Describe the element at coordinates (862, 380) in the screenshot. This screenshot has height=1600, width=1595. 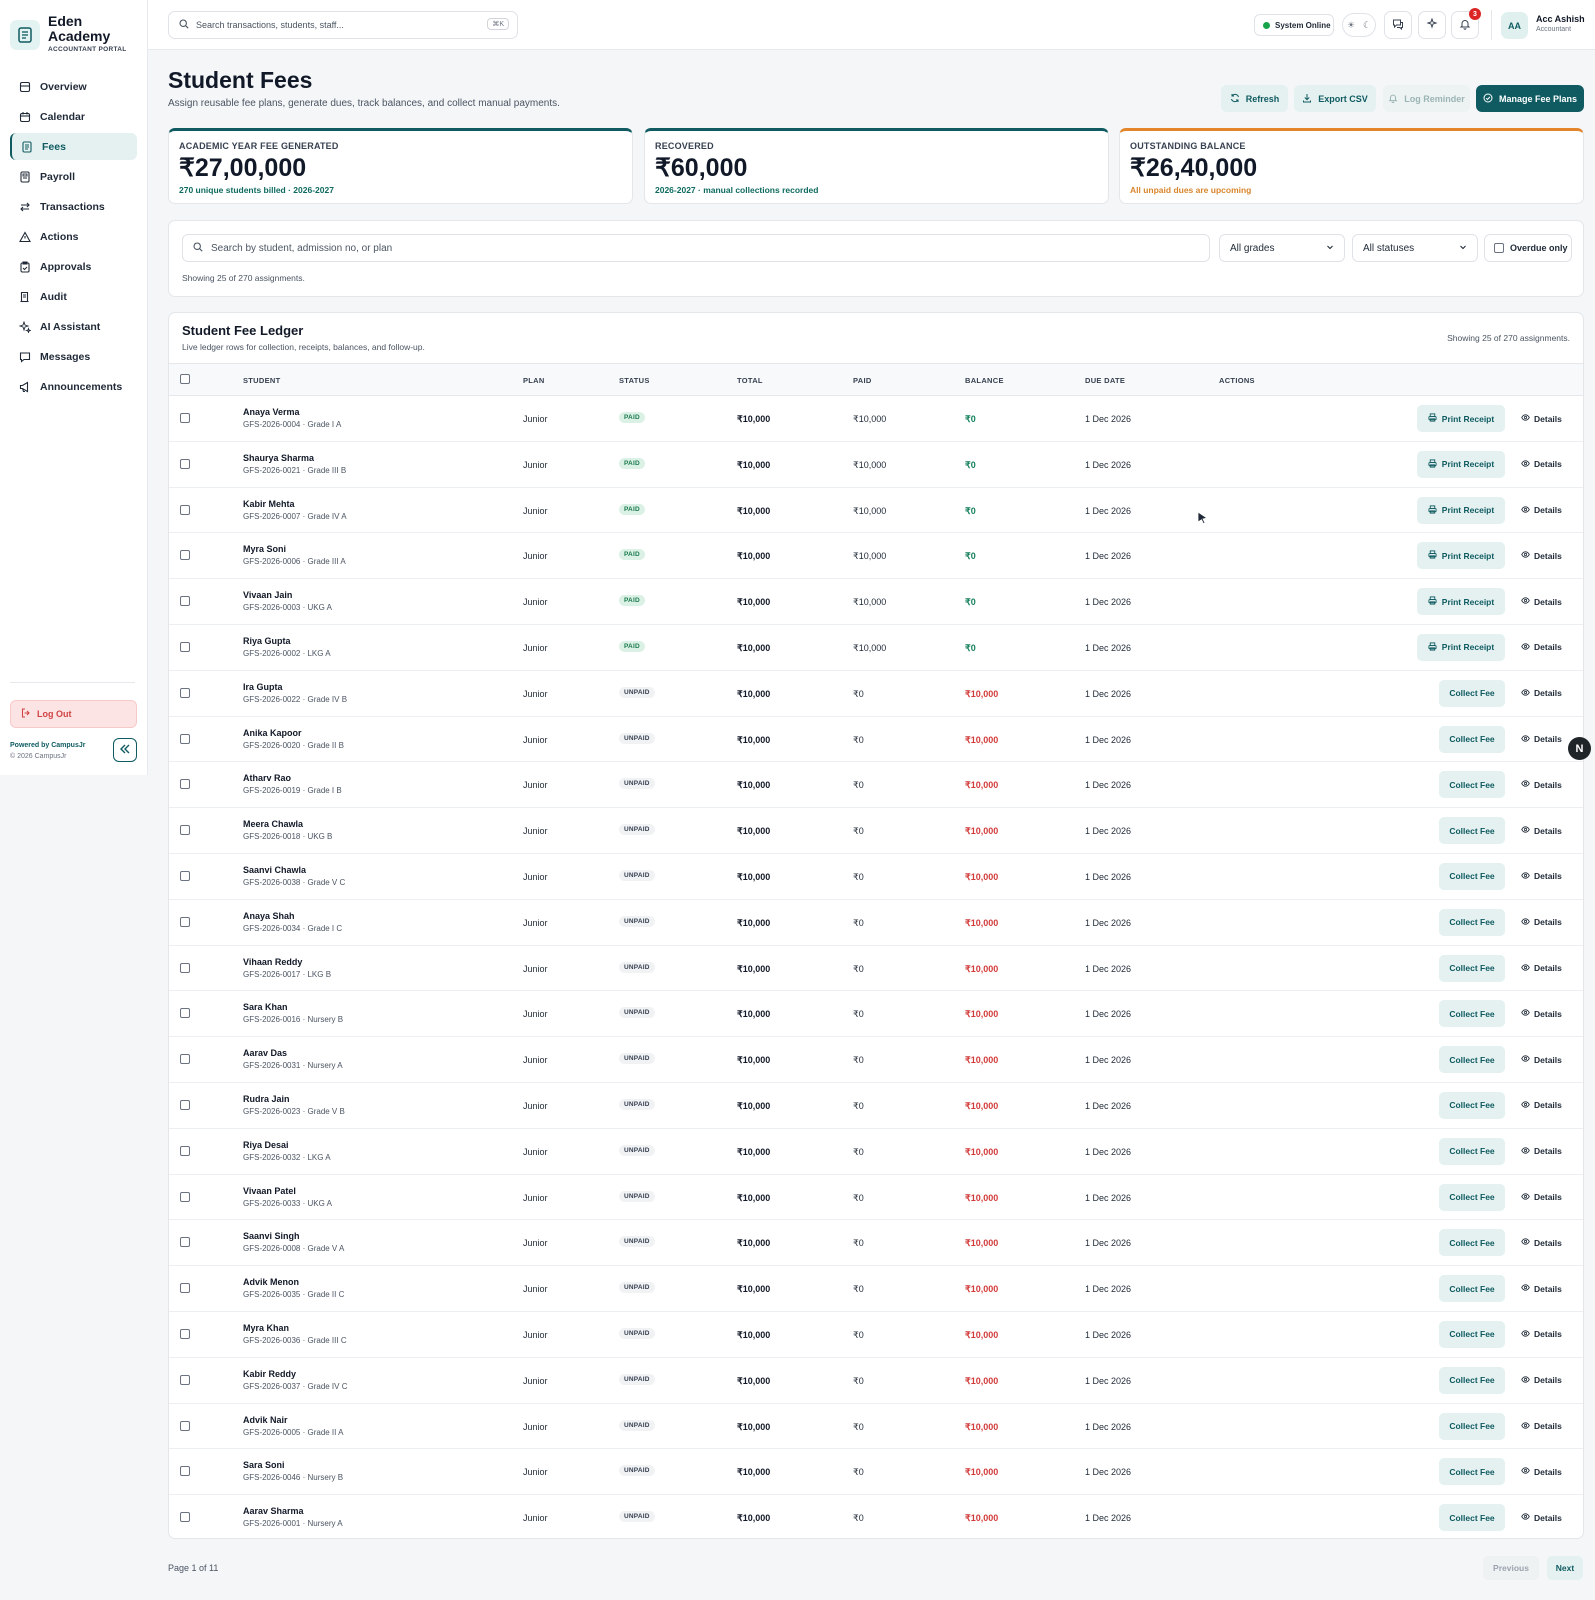
I see `column-header-paid: PAID` at that location.